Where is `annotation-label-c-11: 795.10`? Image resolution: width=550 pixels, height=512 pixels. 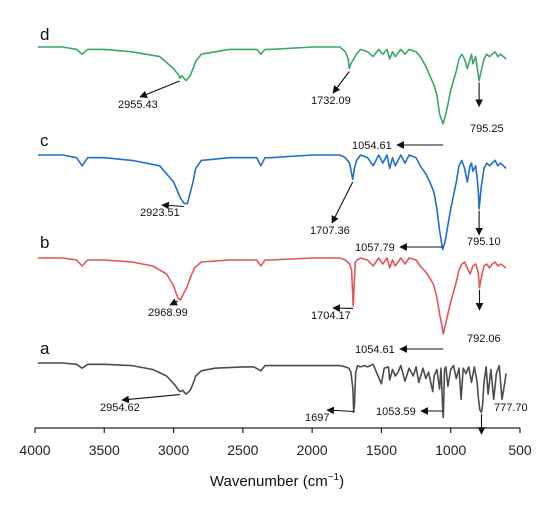
annotation-label-c-11: 795.10 is located at coordinates (484, 242).